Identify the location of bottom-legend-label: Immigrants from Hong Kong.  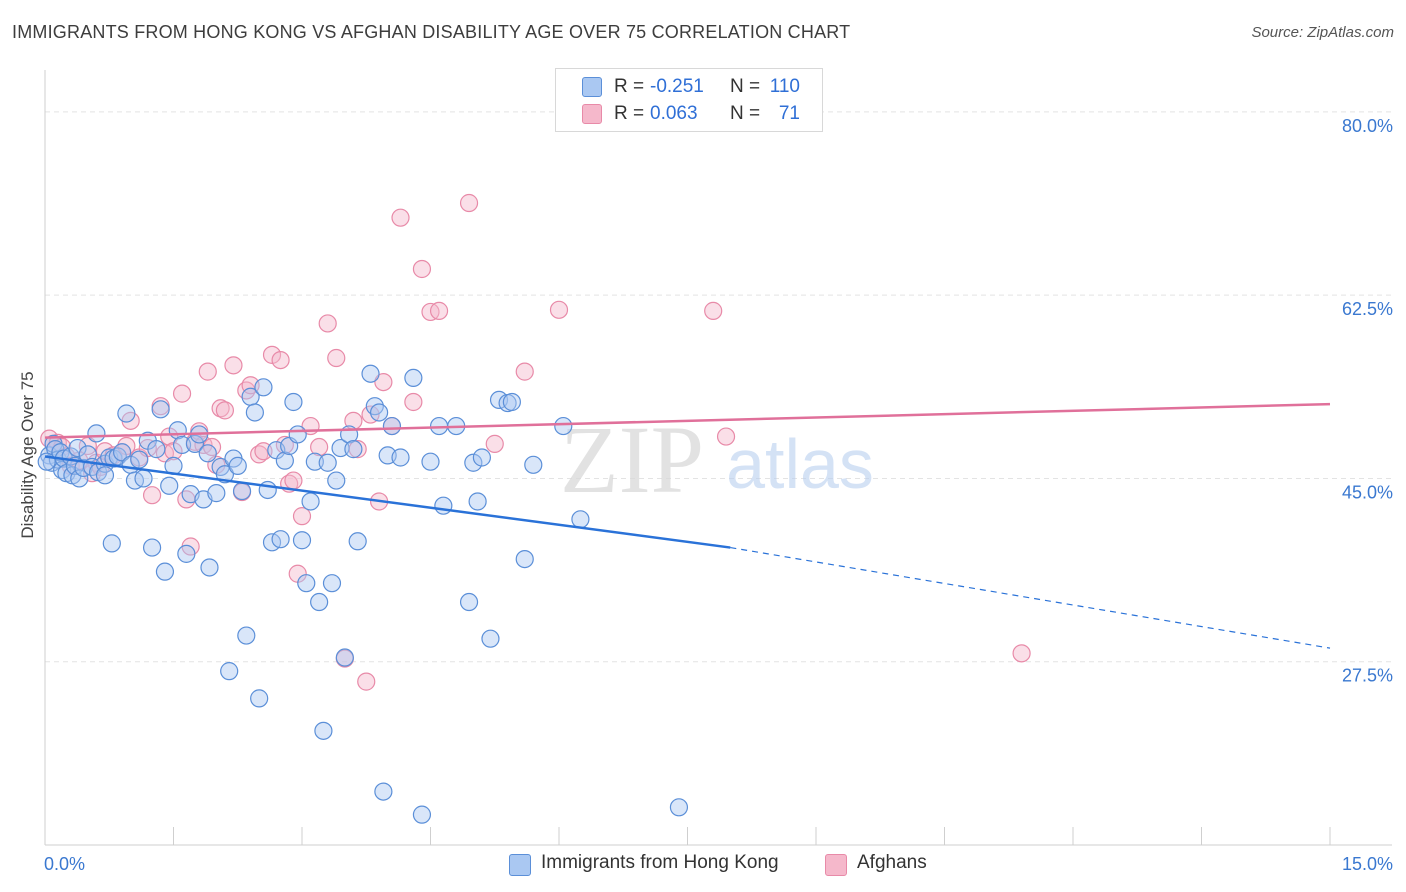
(660, 862).